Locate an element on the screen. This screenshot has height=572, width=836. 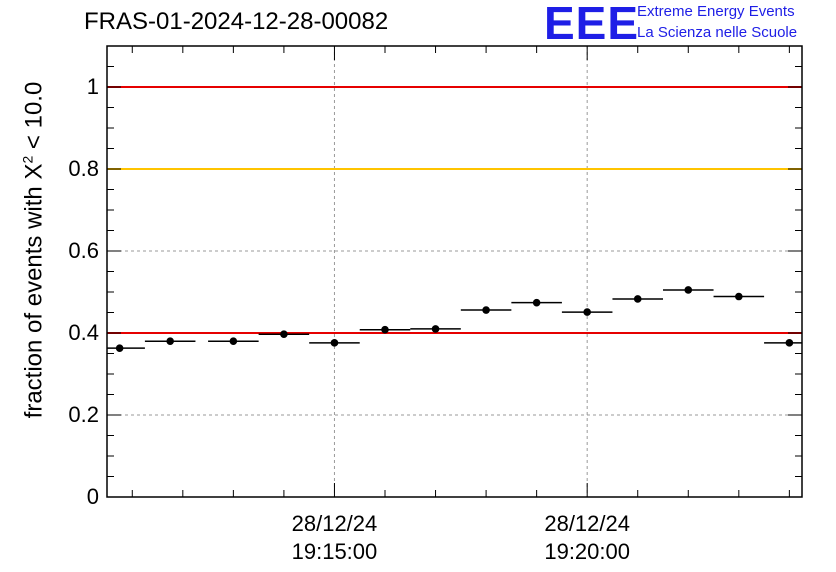
y-tick-label: 1 is located at coordinates (92, 86).